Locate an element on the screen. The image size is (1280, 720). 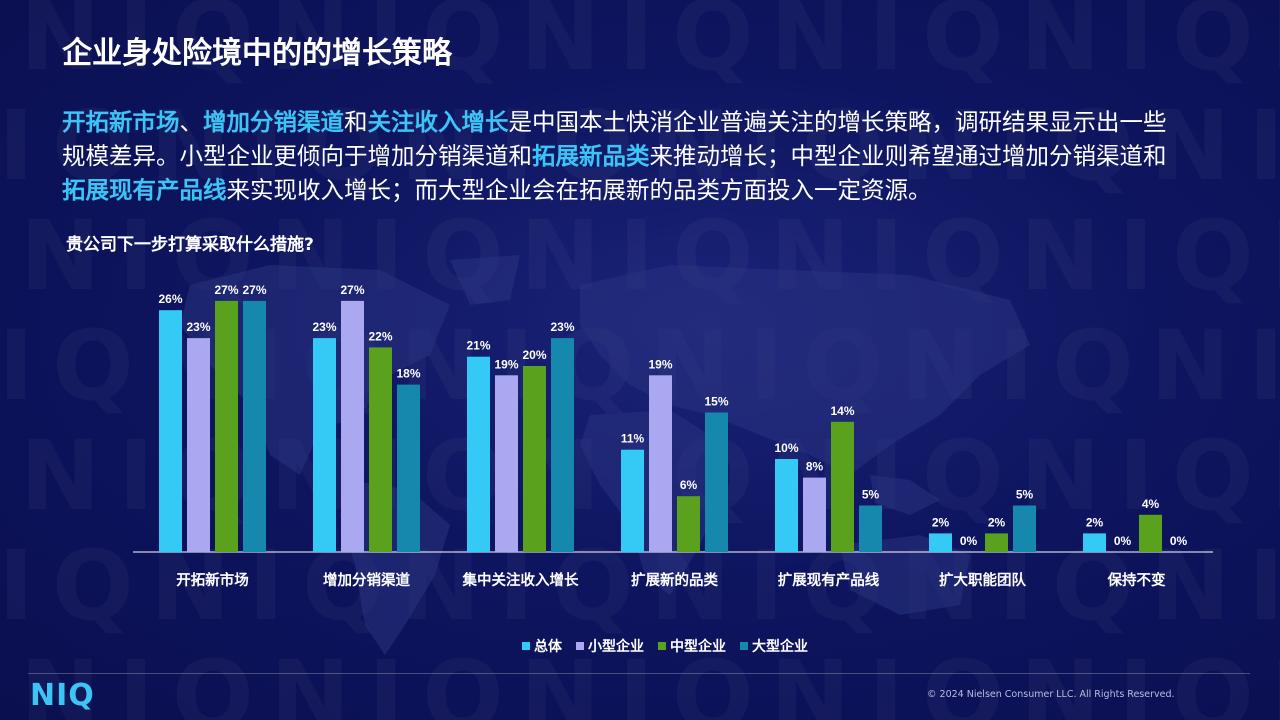
legend-item: 大型企业 is located at coordinates (774, 646).